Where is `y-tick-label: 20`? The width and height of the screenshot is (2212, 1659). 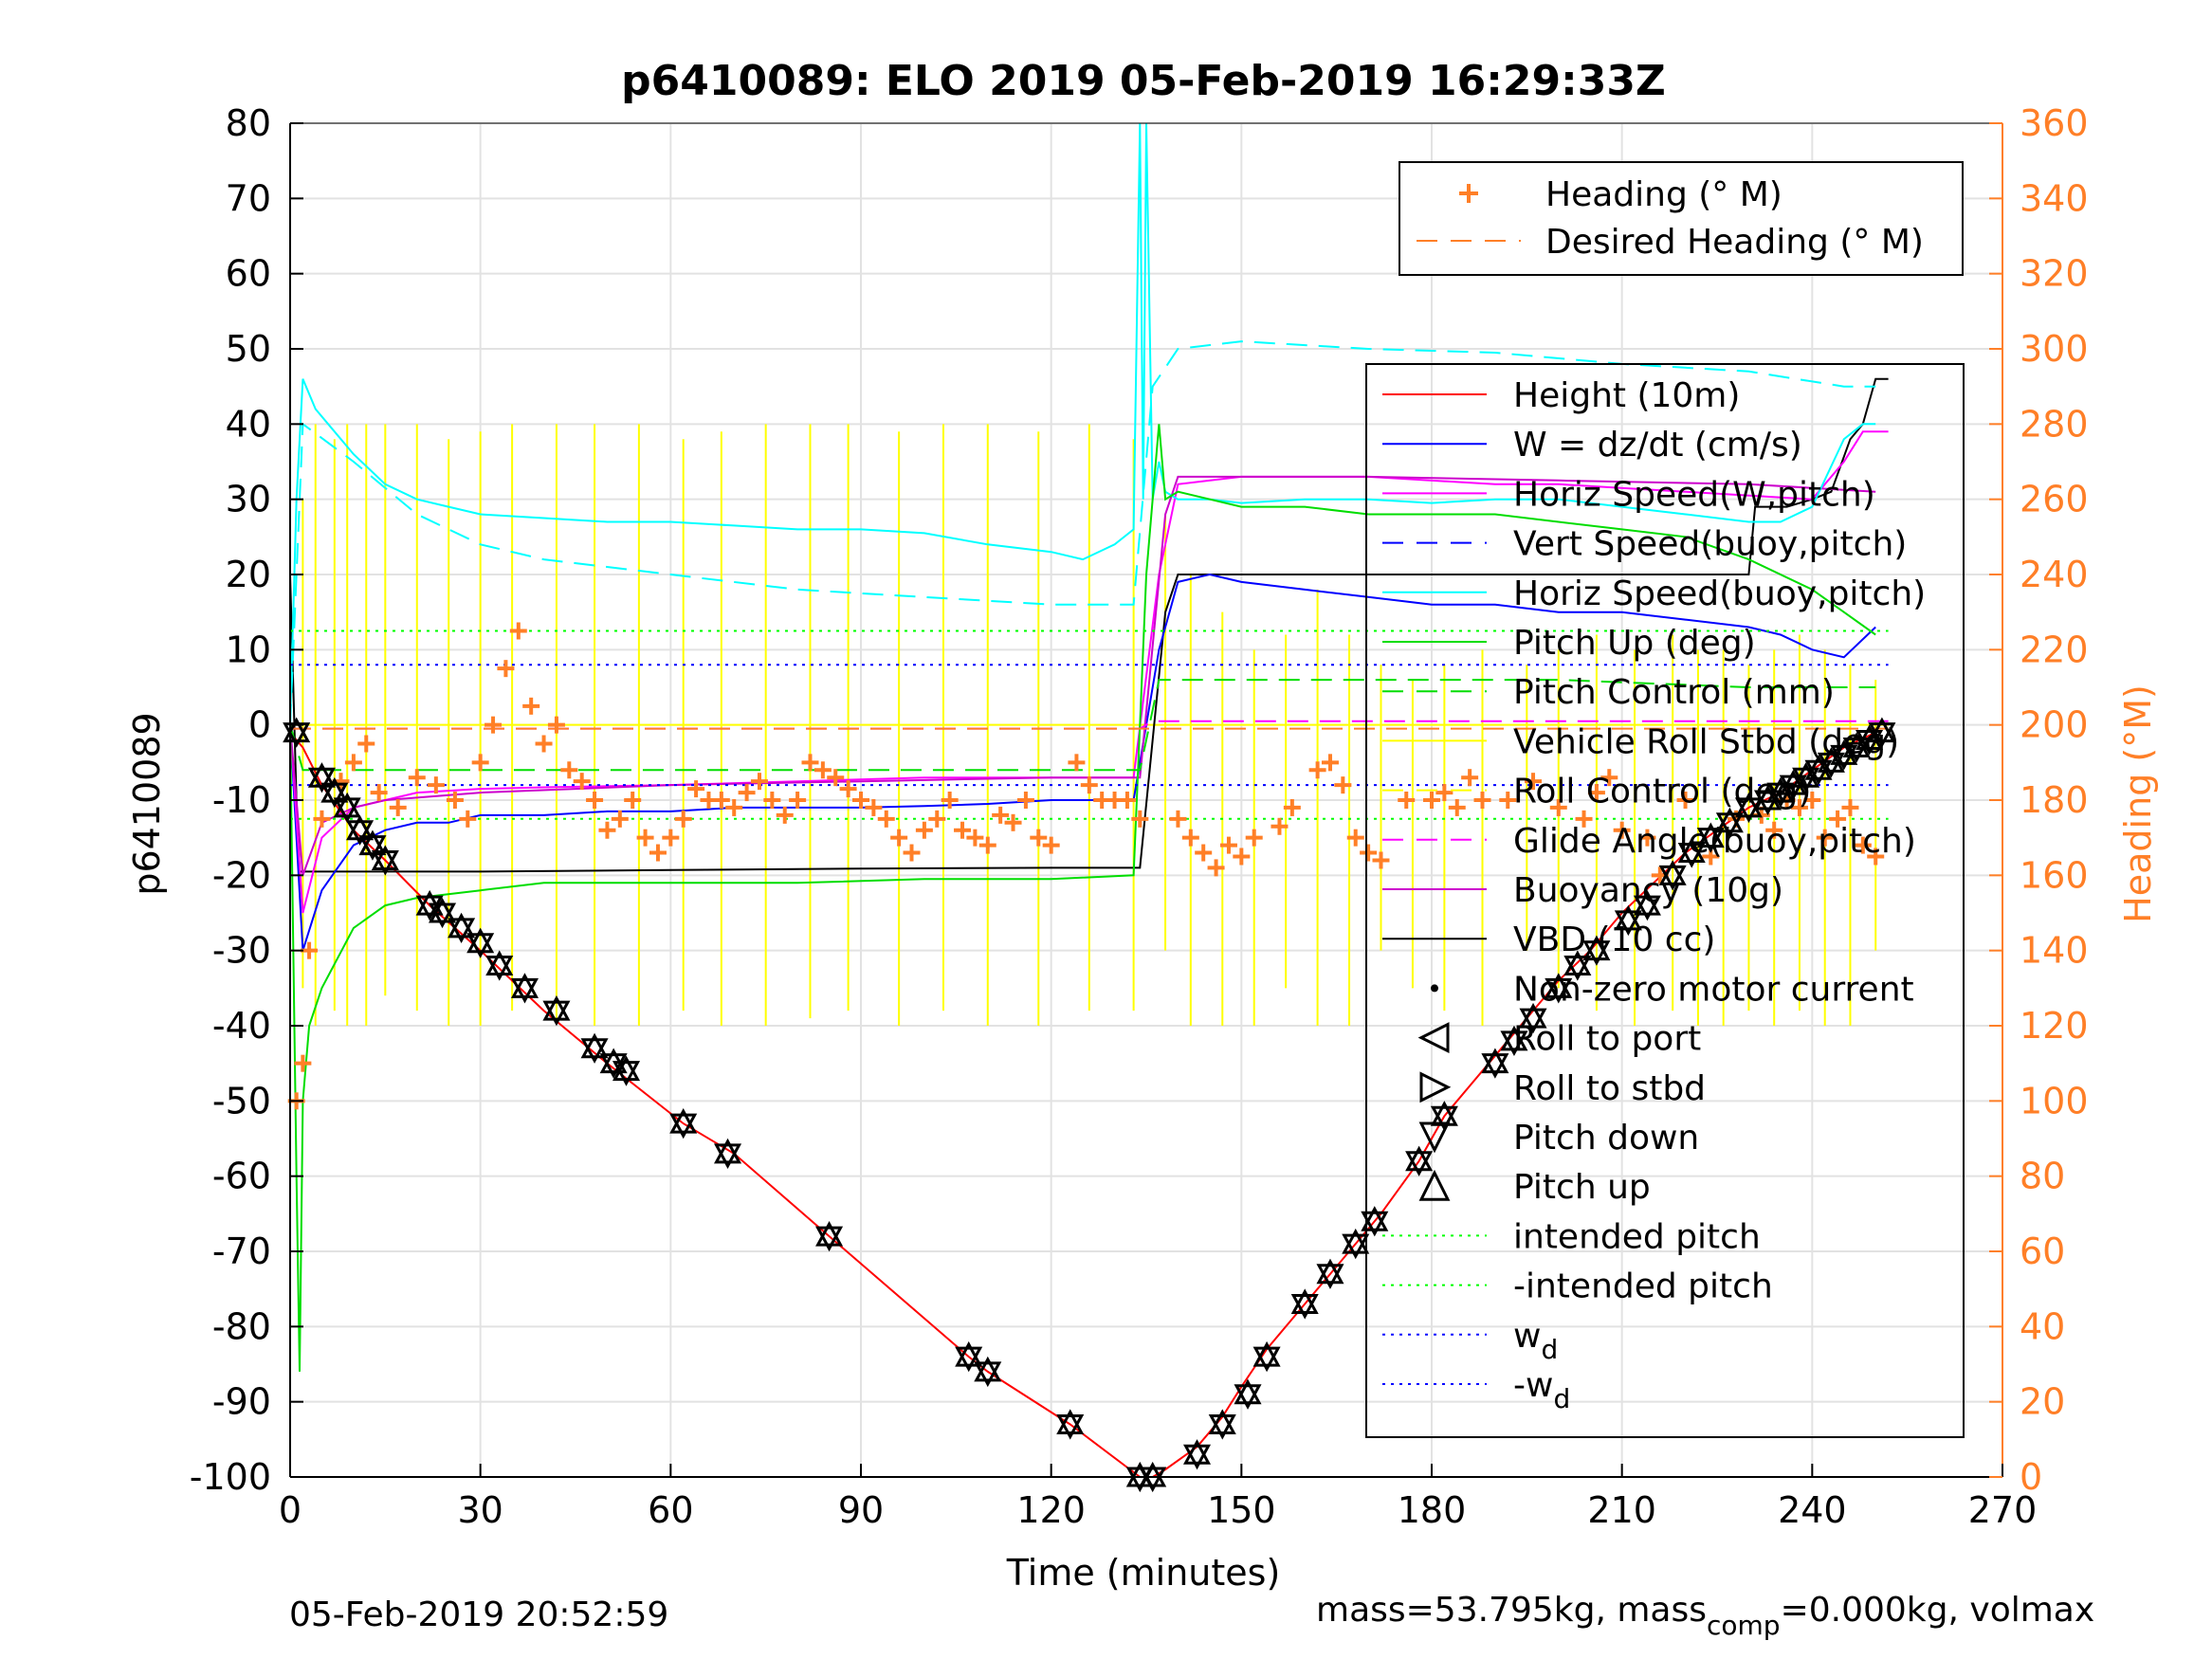
y-tick-label: 20 is located at coordinates (248, 574).